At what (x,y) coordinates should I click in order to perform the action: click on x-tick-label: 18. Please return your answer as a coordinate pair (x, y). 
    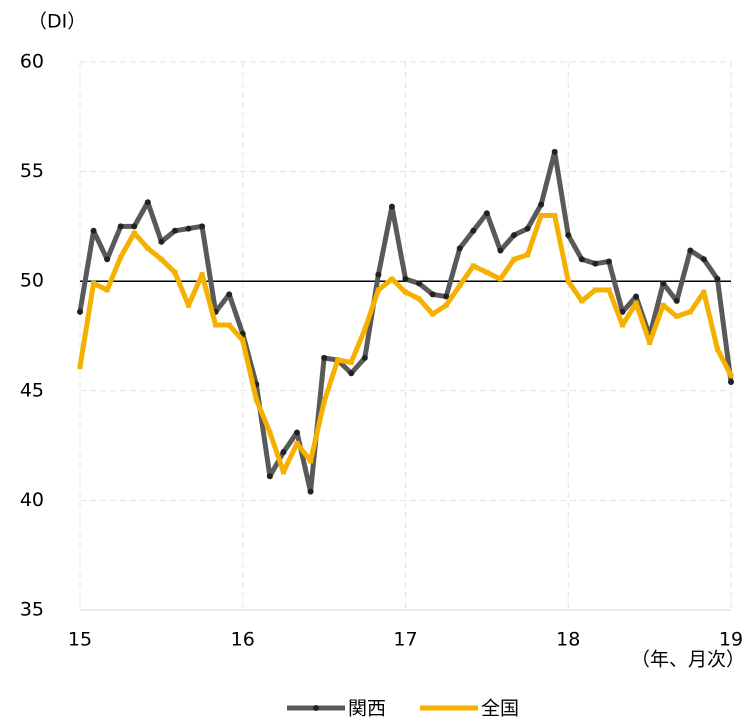
    Looking at the image, I should click on (568, 640).